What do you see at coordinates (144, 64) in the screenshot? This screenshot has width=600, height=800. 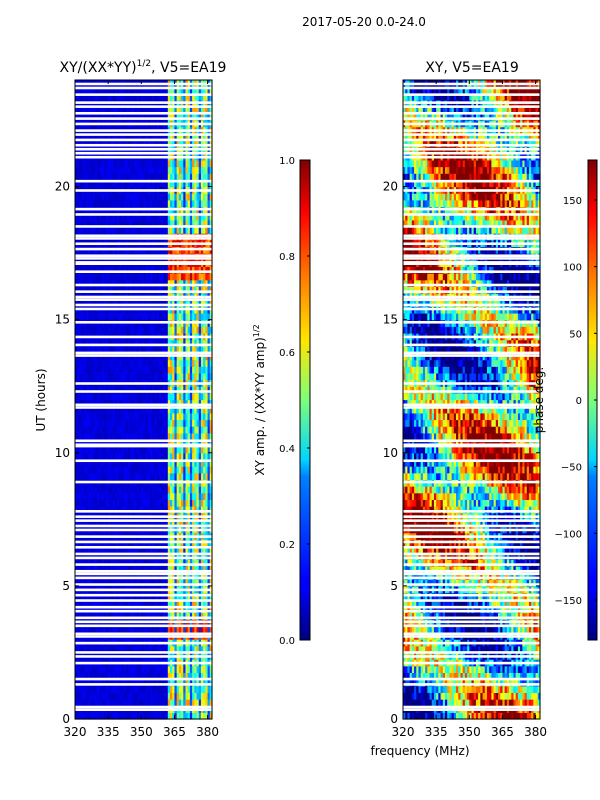 I see `amplitude-title-sup: 1/2` at bounding box center [144, 64].